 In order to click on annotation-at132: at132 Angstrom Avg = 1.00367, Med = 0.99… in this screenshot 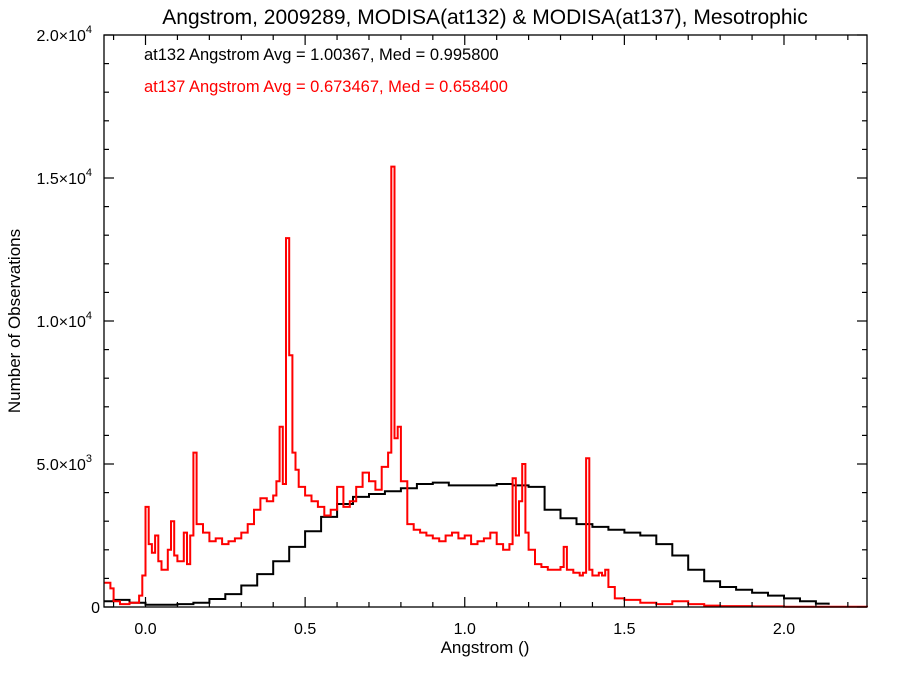, I will do `click(321, 55)`.